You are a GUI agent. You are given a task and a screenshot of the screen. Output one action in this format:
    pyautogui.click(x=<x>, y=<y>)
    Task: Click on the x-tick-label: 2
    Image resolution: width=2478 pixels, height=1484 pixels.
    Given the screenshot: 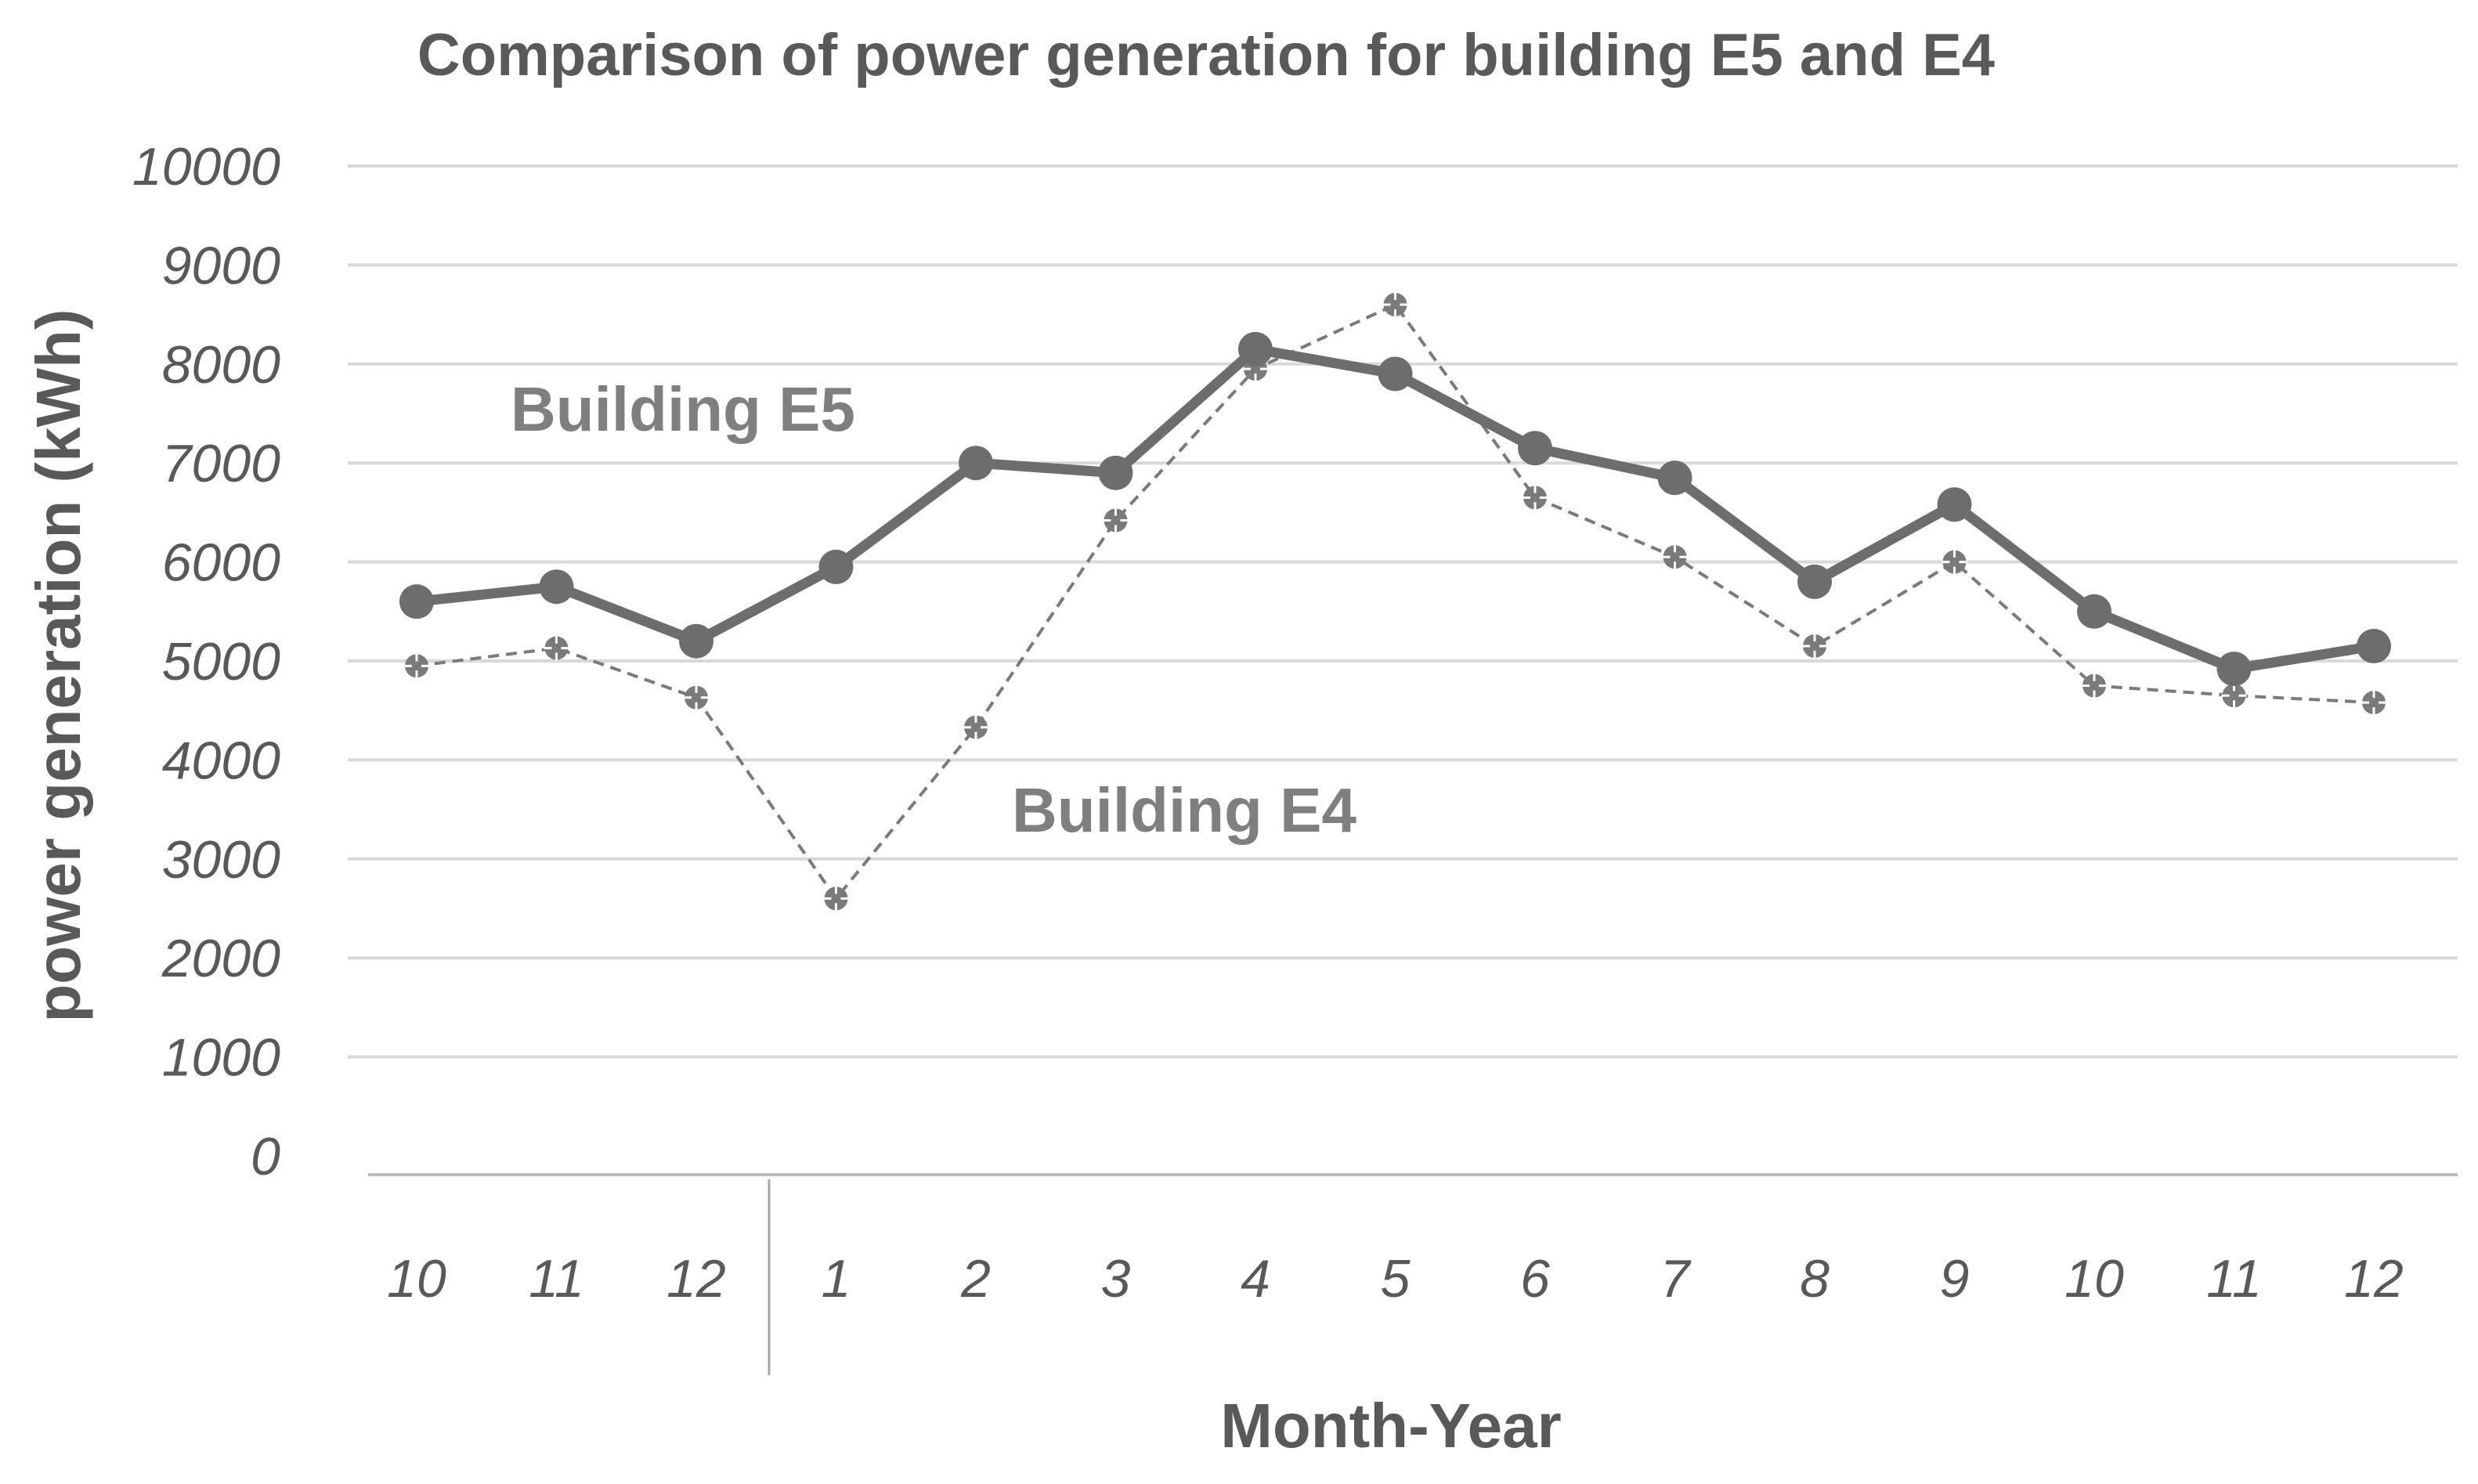 What is the action you would take?
    pyautogui.click(x=975, y=1279)
    